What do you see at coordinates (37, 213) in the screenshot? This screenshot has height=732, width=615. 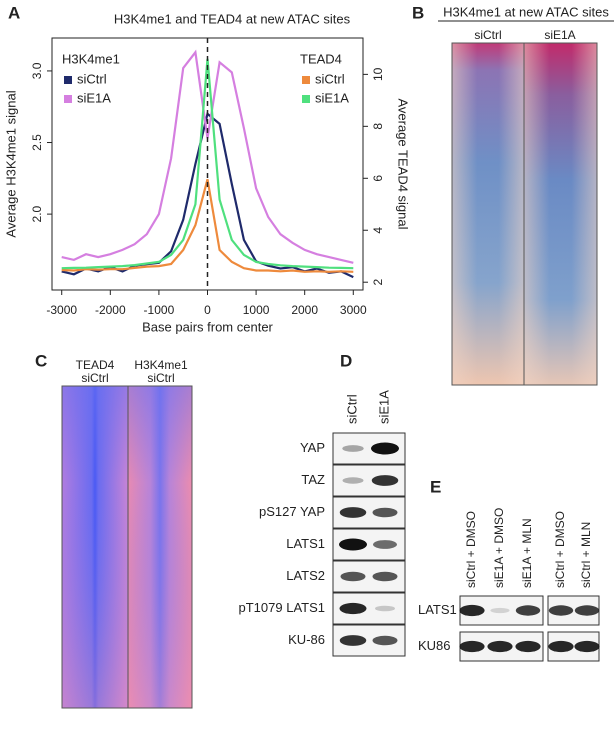 I see `y-tick-label: 2.0` at bounding box center [37, 213].